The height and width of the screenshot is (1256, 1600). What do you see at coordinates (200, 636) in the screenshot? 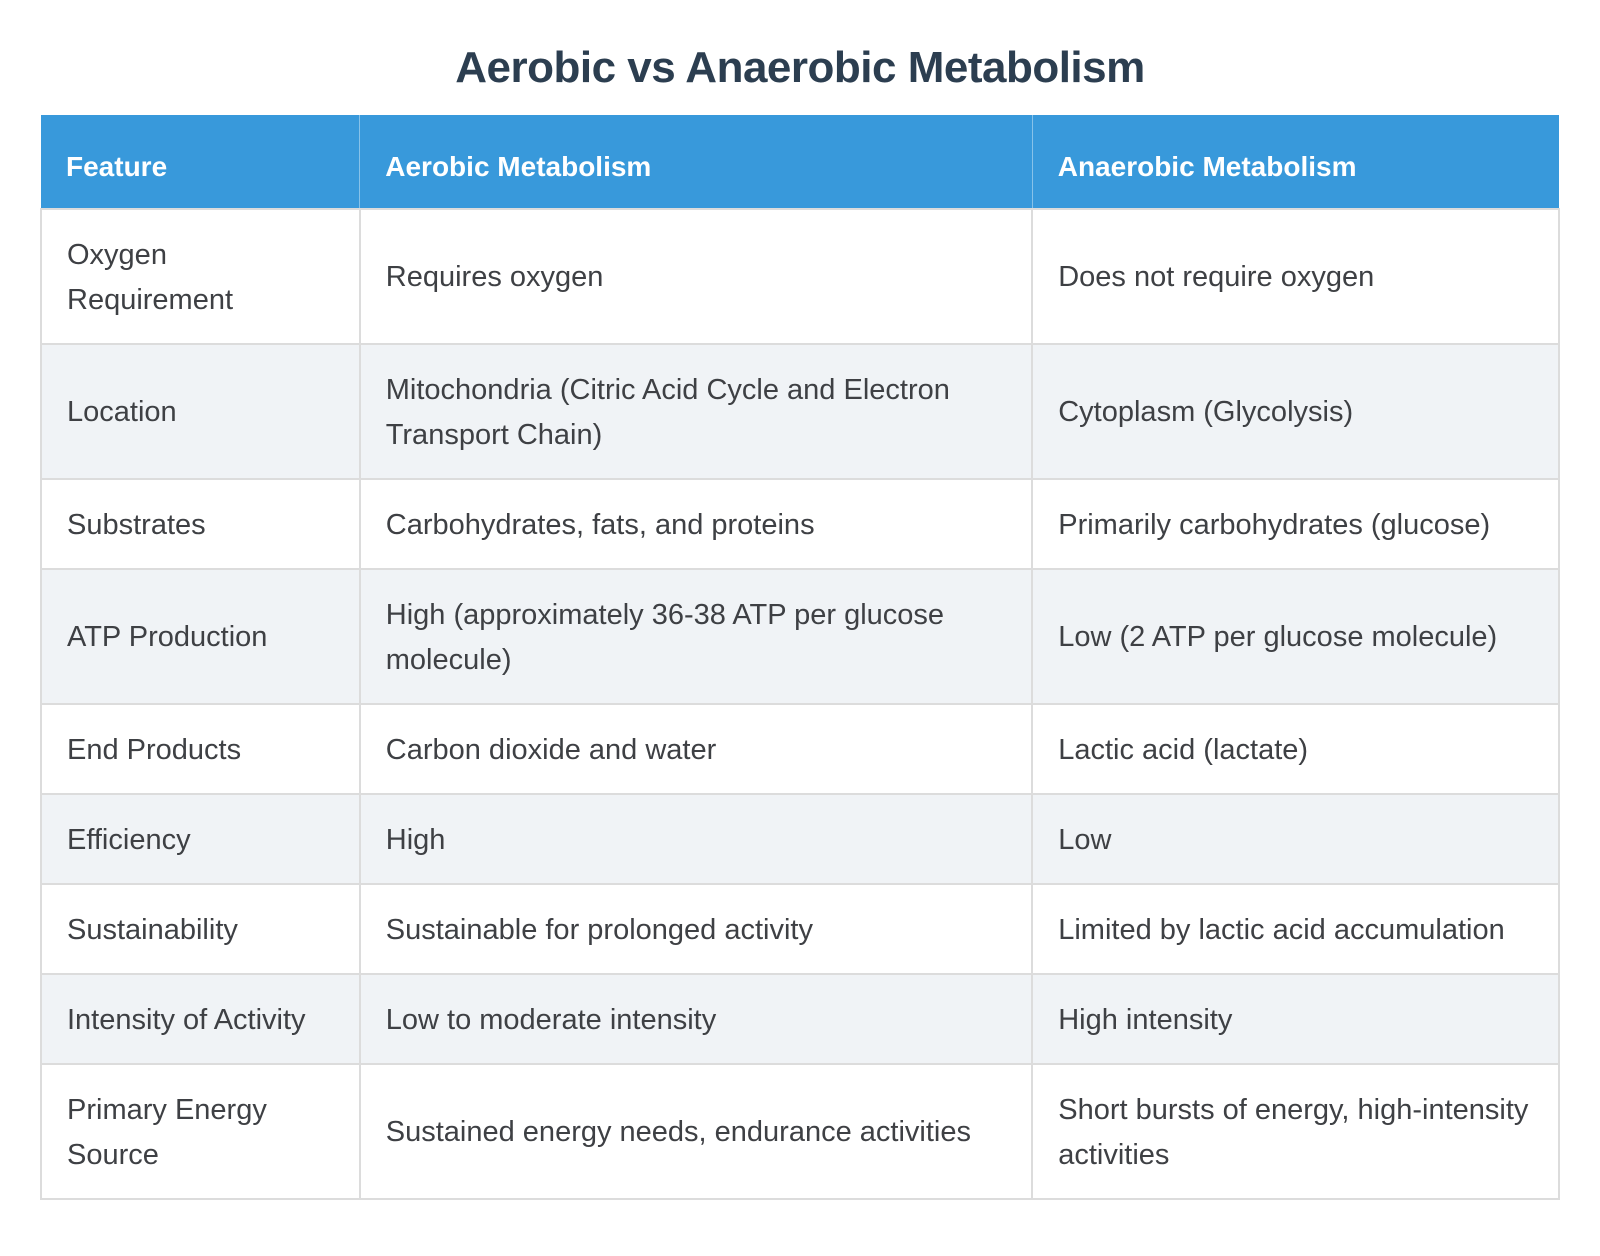
I see `feature-cell: ATP Production` at bounding box center [200, 636].